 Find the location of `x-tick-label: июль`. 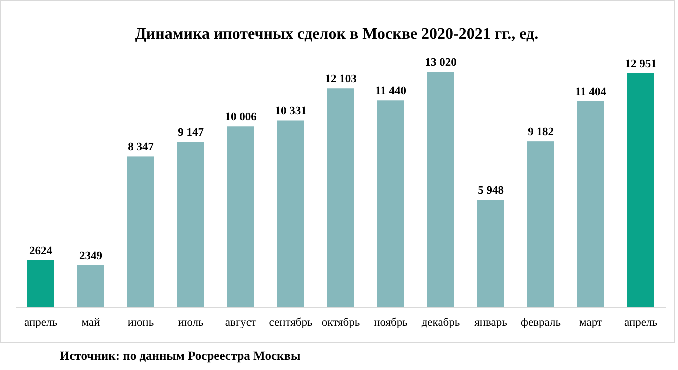

x-tick-label: июль is located at coordinates (191, 323).